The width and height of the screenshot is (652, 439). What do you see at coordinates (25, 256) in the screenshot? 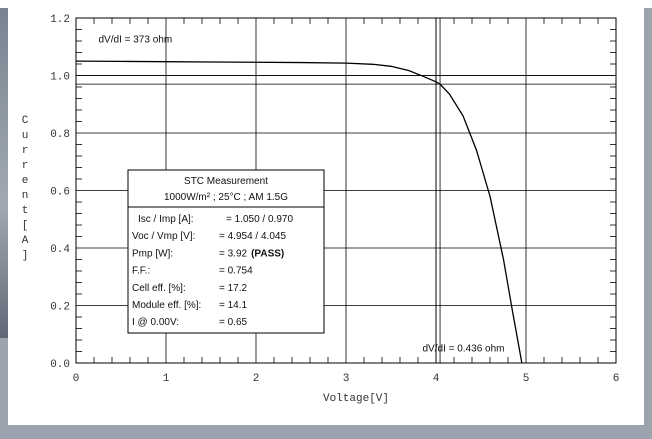
I see `y-axis-label-char: ]` at bounding box center [25, 256].